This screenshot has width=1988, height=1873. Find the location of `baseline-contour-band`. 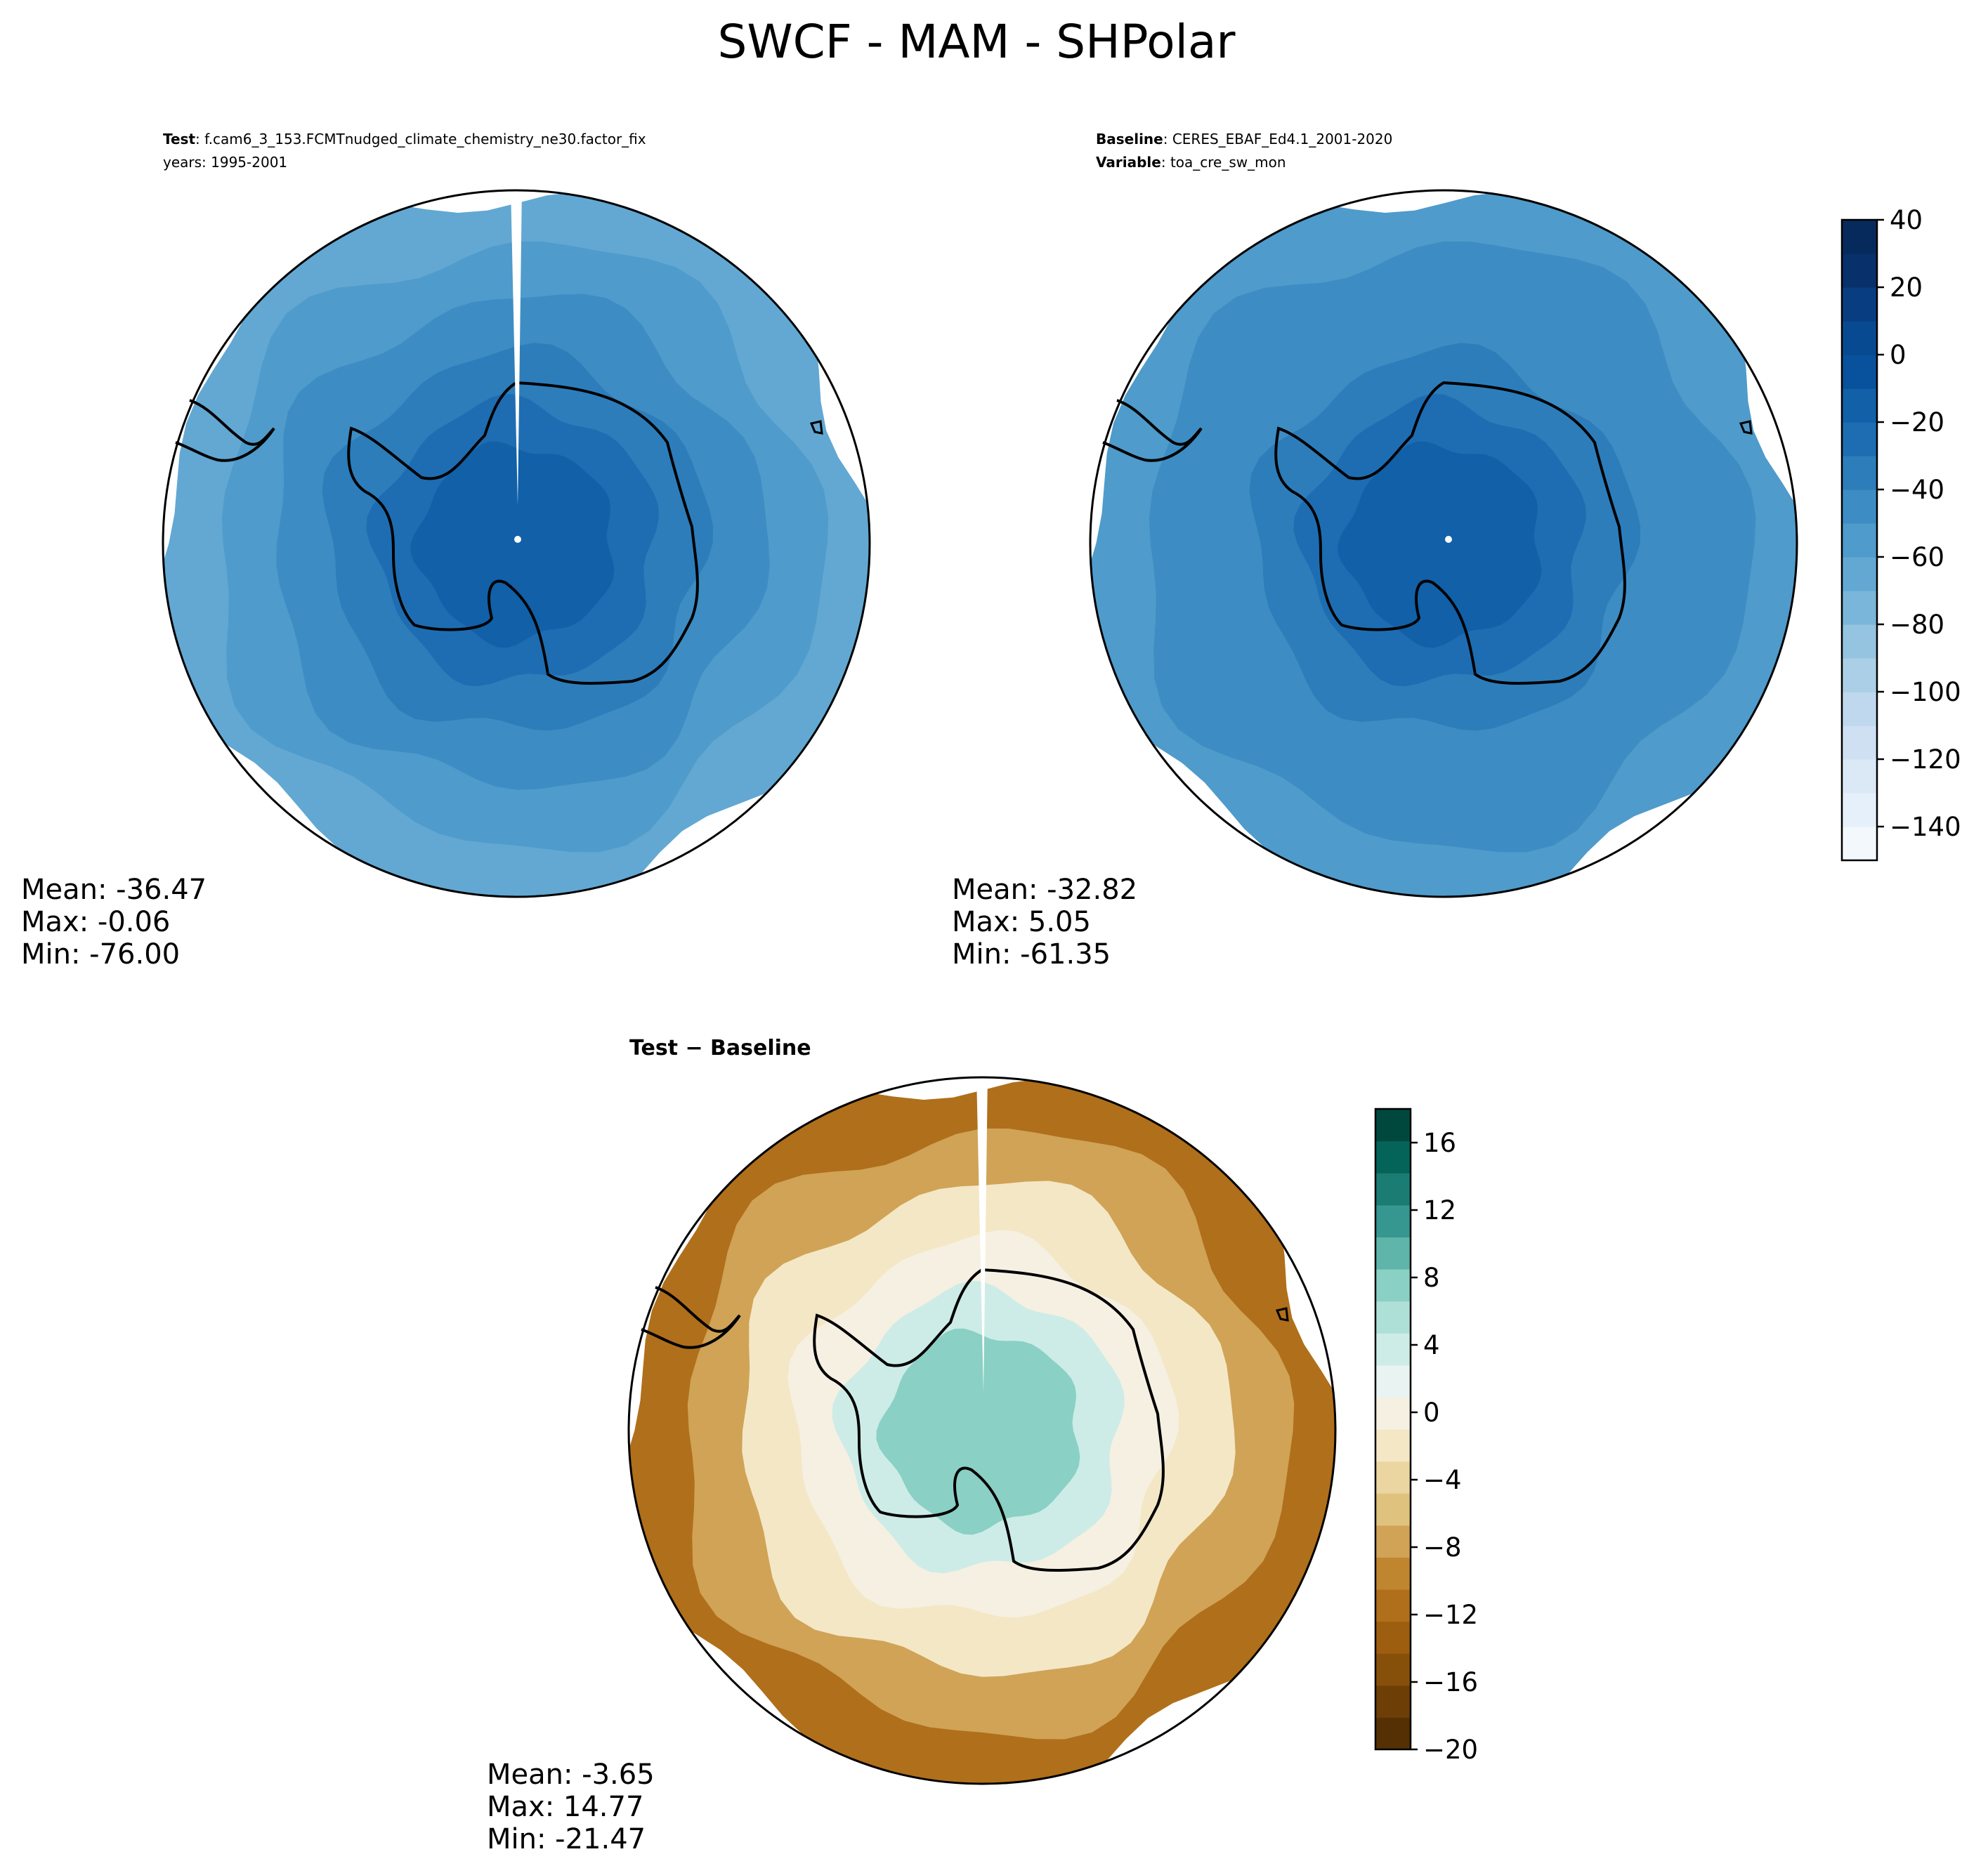

baseline-contour-band is located at coordinates (1440, 544).